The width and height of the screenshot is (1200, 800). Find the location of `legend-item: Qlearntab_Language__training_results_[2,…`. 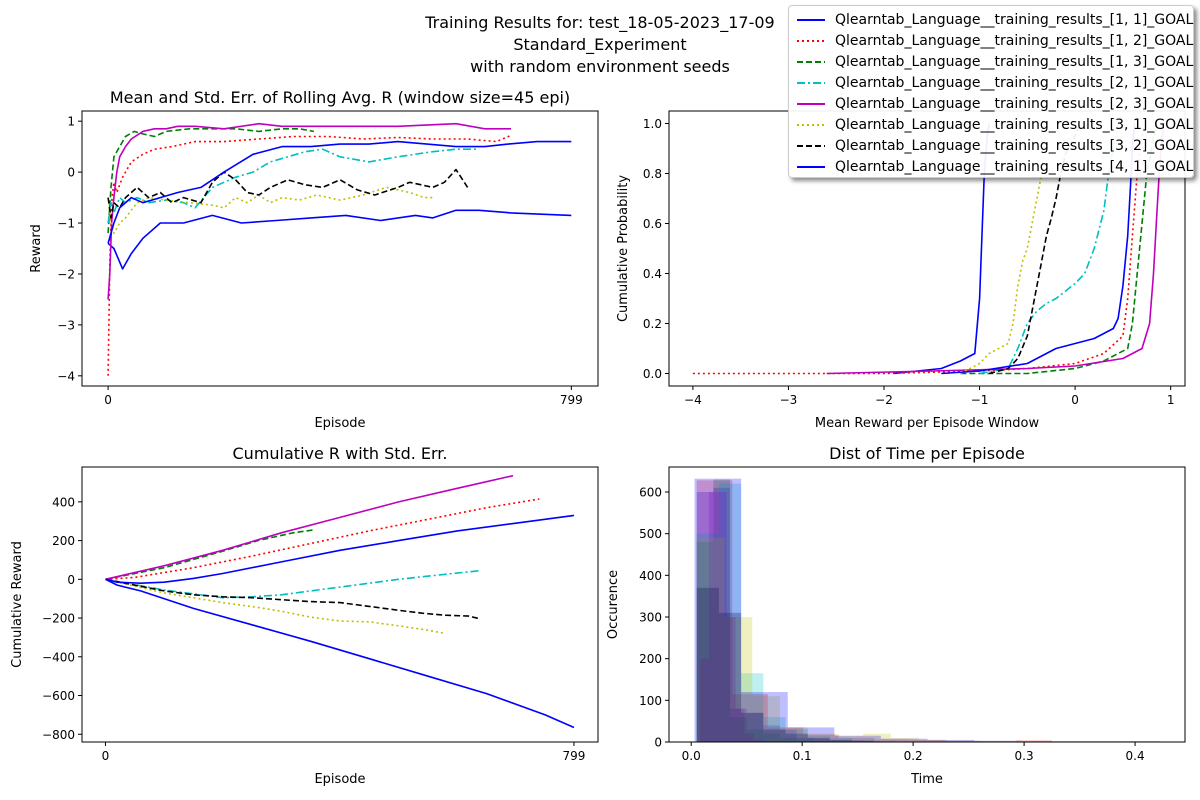

legend-item: Qlearntab_Language__training_results_[2,… is located at coordinates (994, 82).